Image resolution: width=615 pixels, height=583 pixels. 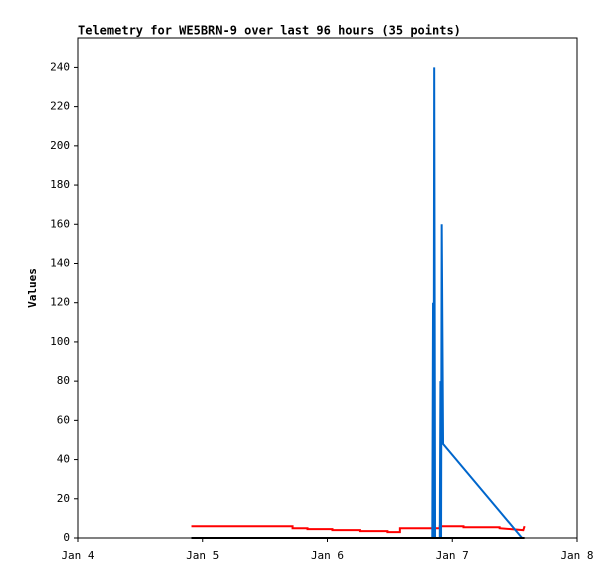 I want to click on y-tick-label: 140, so click(x=60, y=262).